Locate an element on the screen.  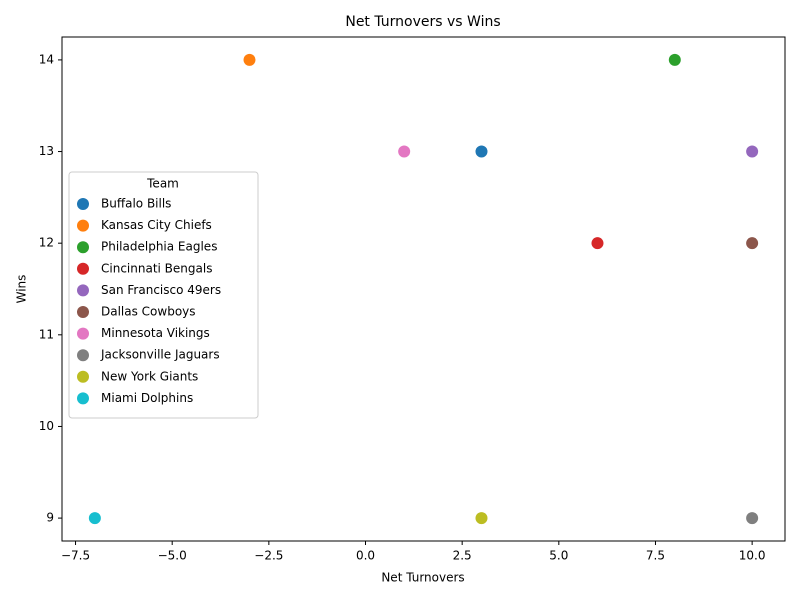
legend-label: Philadelphia Eagles is located at coordinates (159, 247).